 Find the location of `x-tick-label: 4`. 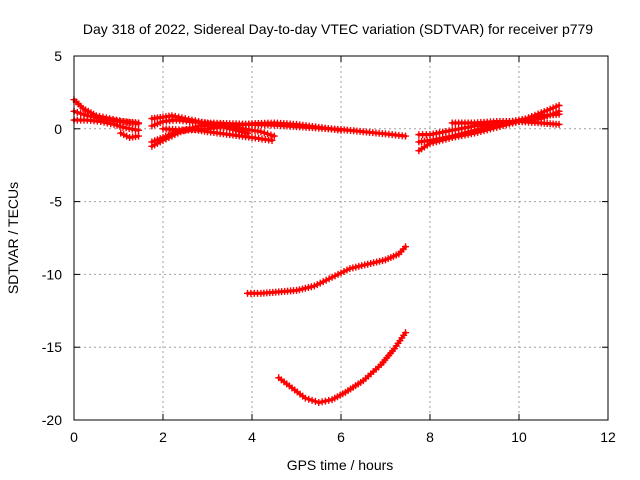

x-tick-label: 4 is located at coordinates (252, 437).